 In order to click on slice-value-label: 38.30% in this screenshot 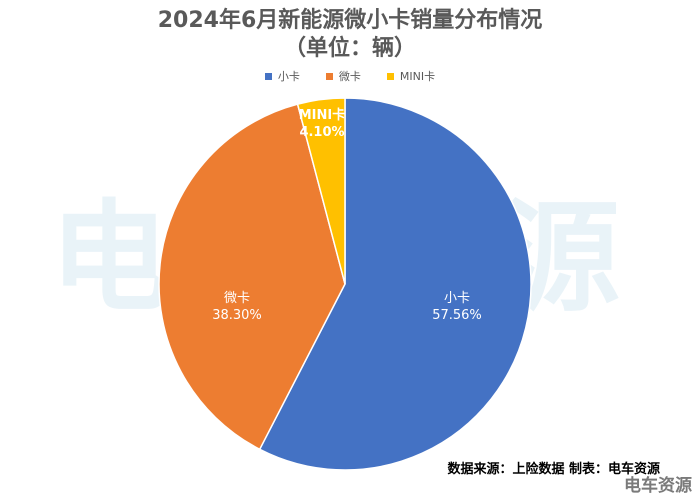, I will do `click(237, 315)`.